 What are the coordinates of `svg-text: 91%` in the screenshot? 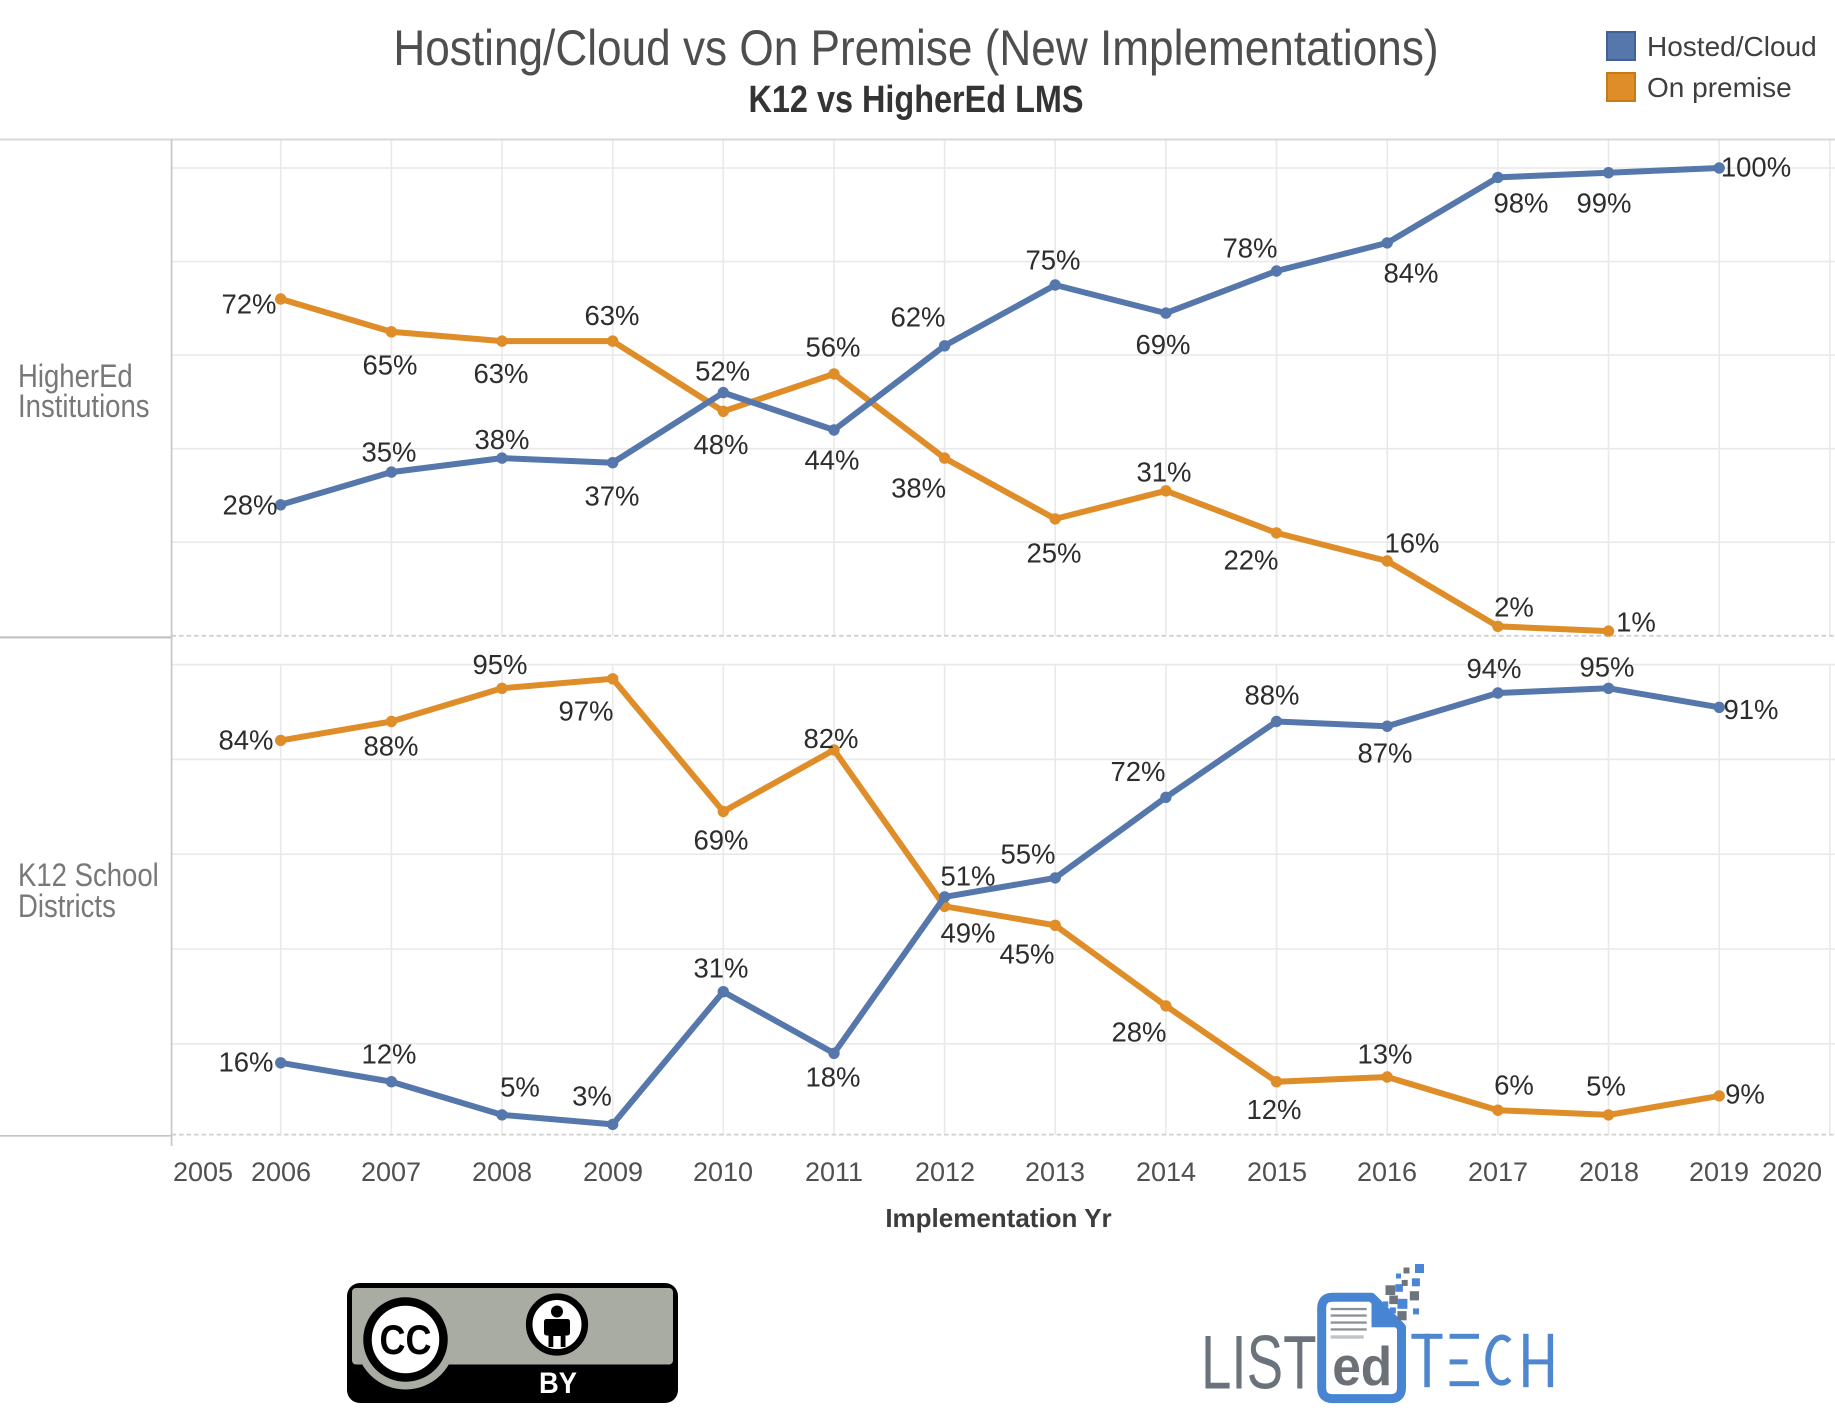 It's located at (1750, 709).